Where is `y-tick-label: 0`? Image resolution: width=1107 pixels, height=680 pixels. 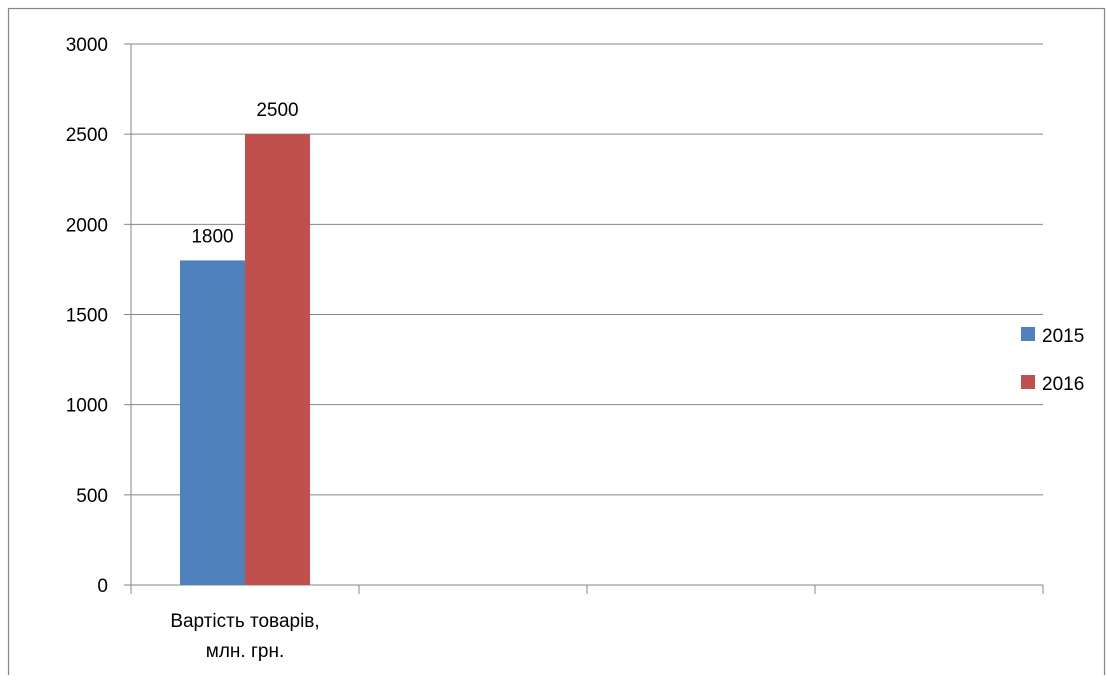 y-tick-label: 0 is located at coordinates (102, 586).